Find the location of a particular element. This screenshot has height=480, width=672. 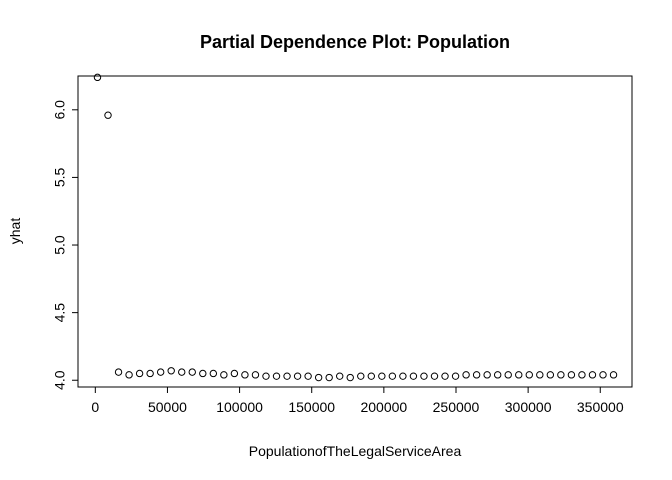

y-tick-label: 5.0 is located at coordinates (60, 245).